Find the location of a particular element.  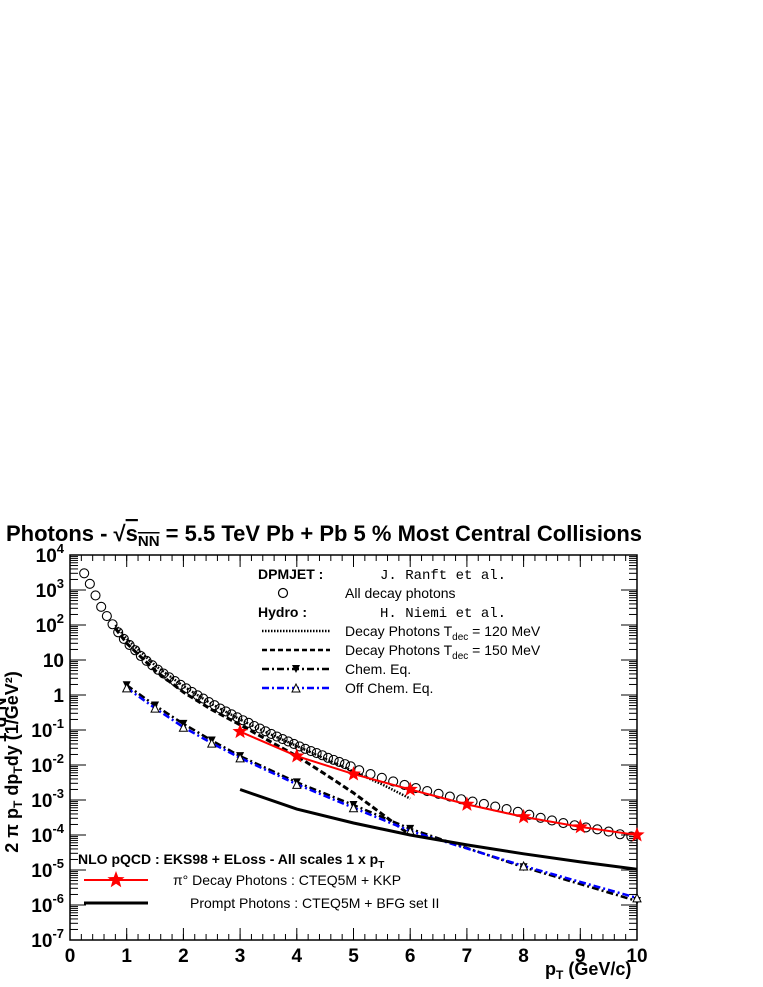

y-tick-label: 10⁻⁶ is located at coordinates (47, 904).